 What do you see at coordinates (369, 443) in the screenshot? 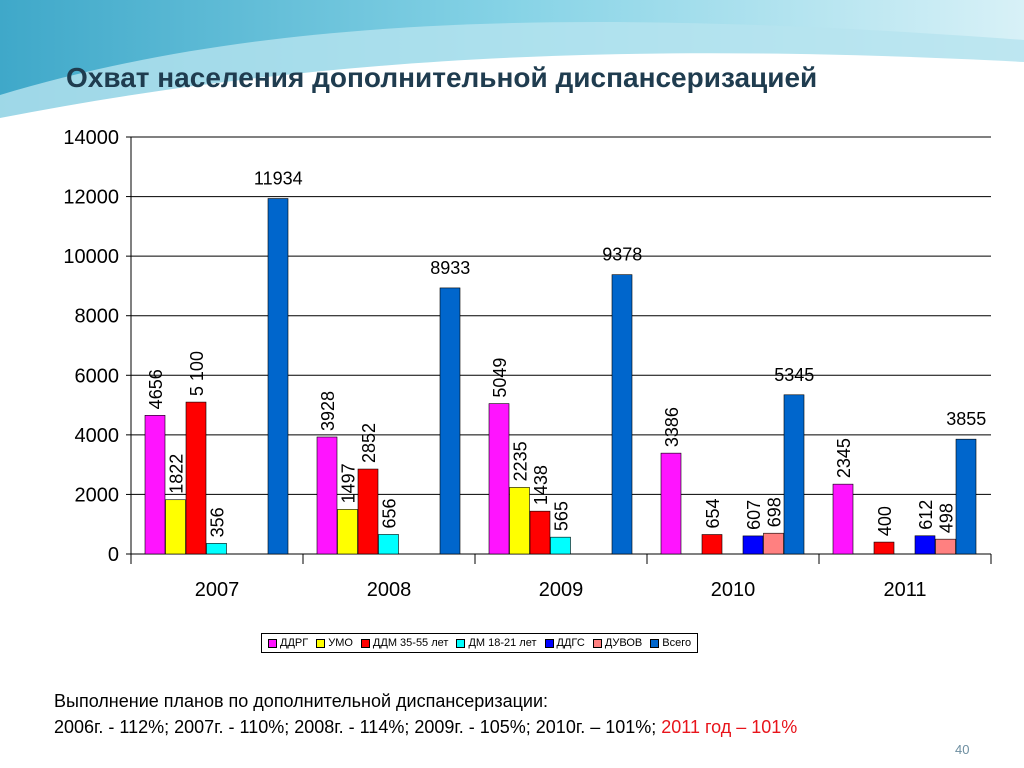
I see `data-label: 2852` at bounding box center [369, 443].